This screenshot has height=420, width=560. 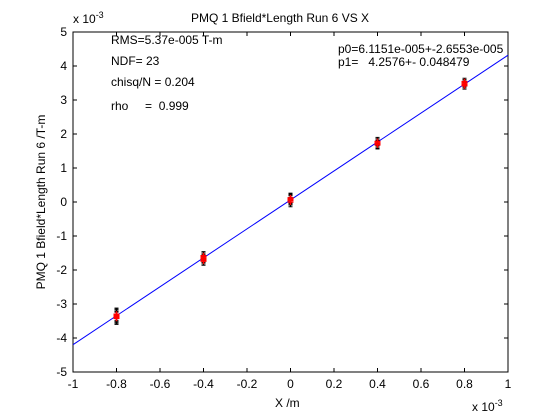 What do you see at coordinates (377, 384) in the screenshot?
I see `x-tick-label: 0.4` at bounding box center [377, 384].